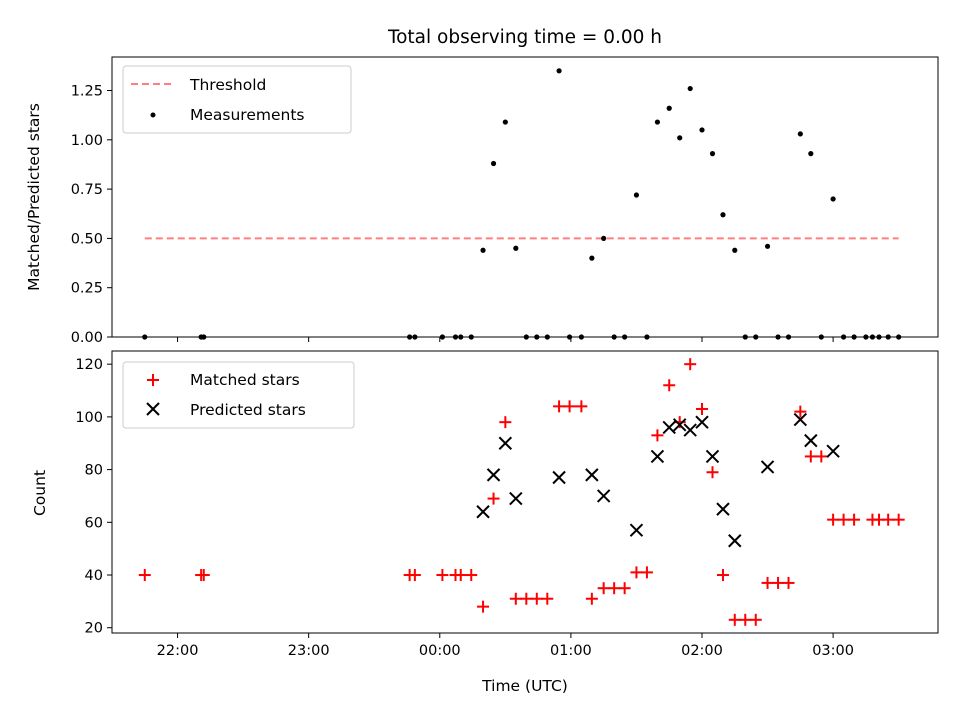  I want to click on y-tick-label: 100, so click(89, 418).